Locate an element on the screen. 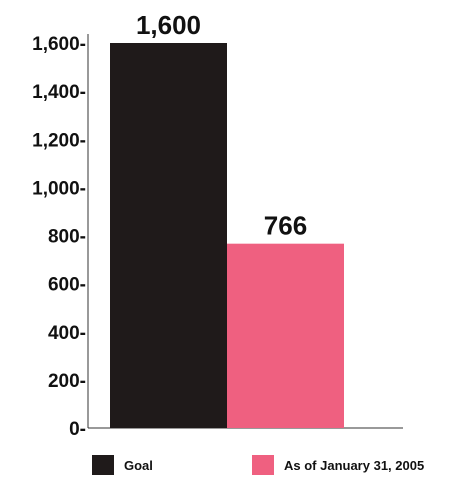 Image resolution: width=454 pixels, height=477 pixels. legend: Goal As of January 31, 2005 is located at coordinates (227, 465).